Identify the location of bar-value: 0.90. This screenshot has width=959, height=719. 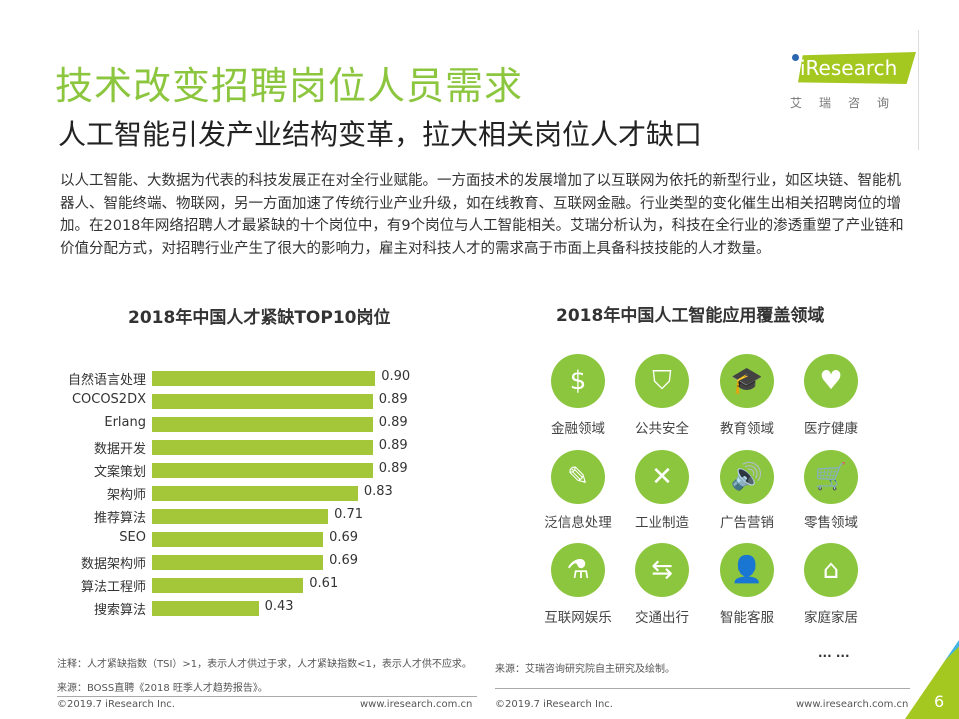
(396, 376).